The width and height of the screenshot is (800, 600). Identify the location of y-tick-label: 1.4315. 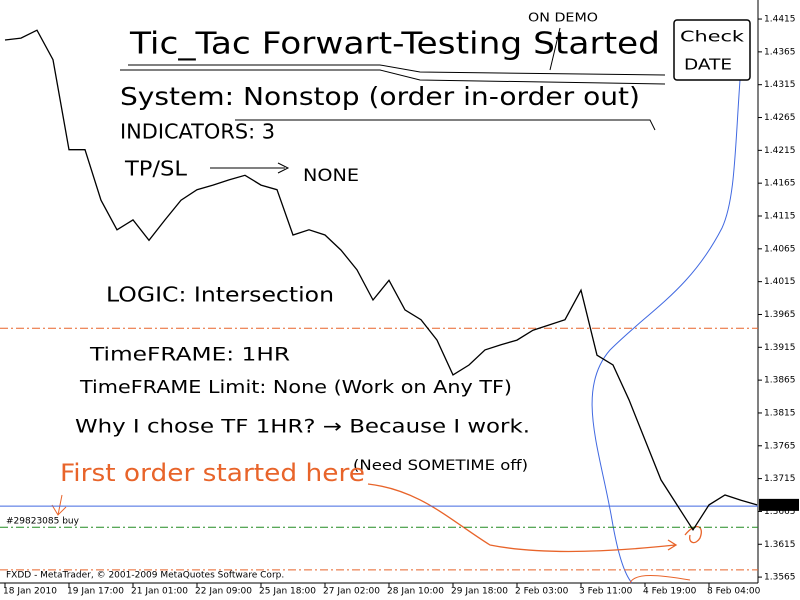
(780, 85).